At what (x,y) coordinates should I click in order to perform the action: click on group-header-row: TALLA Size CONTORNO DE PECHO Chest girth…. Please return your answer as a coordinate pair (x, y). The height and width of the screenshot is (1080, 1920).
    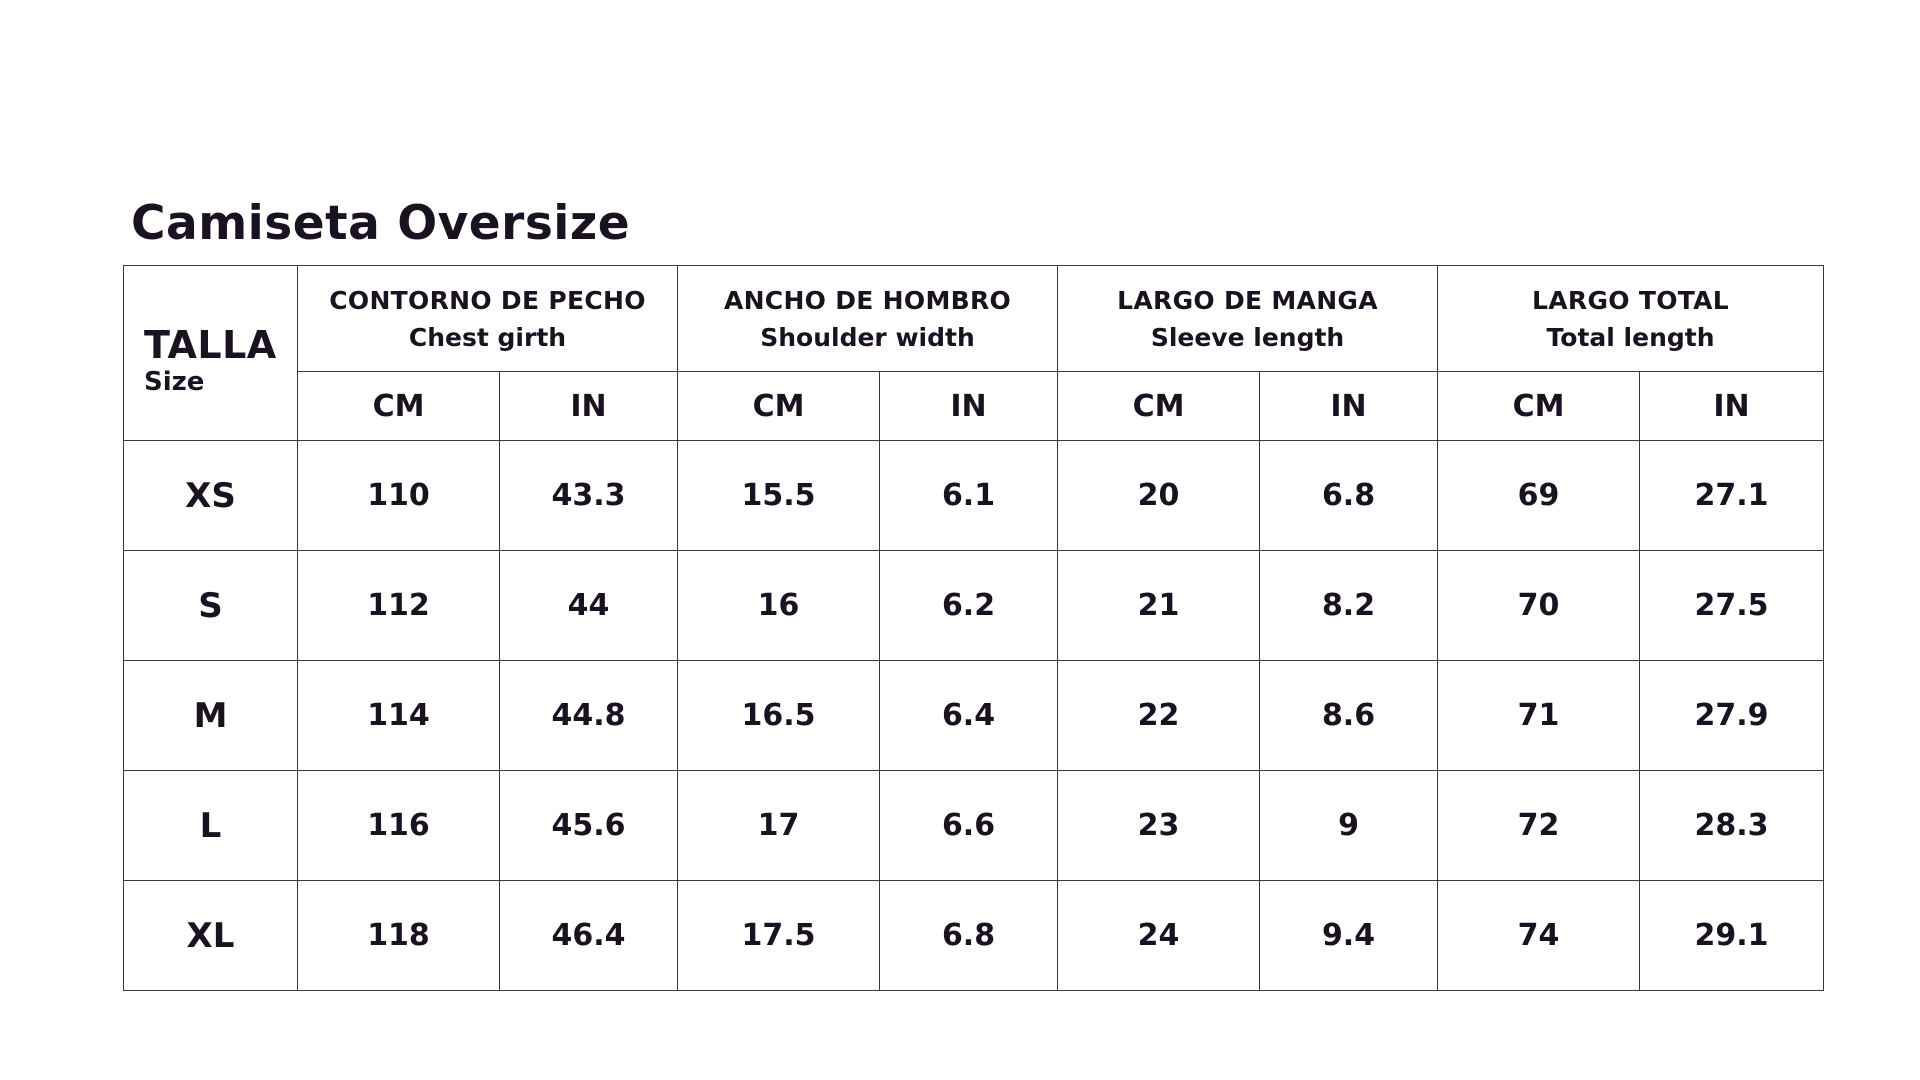
    Looking at the image, I should click on (974, 353).